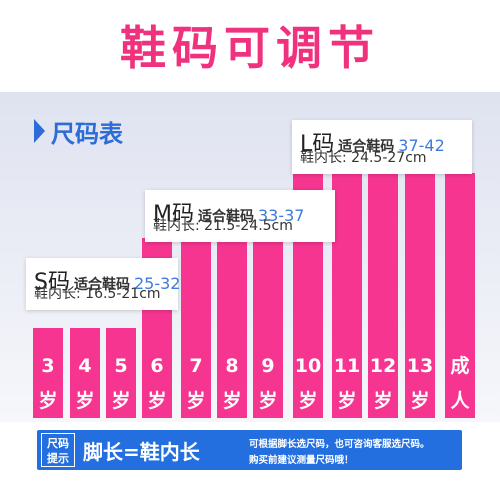 Image resolution: width=500 pixels, height=500 pixels. What do you see at coordinates (420, 365) in the screenshot?
I see `bar-label-top: 13` at bounding box center [420, 365].